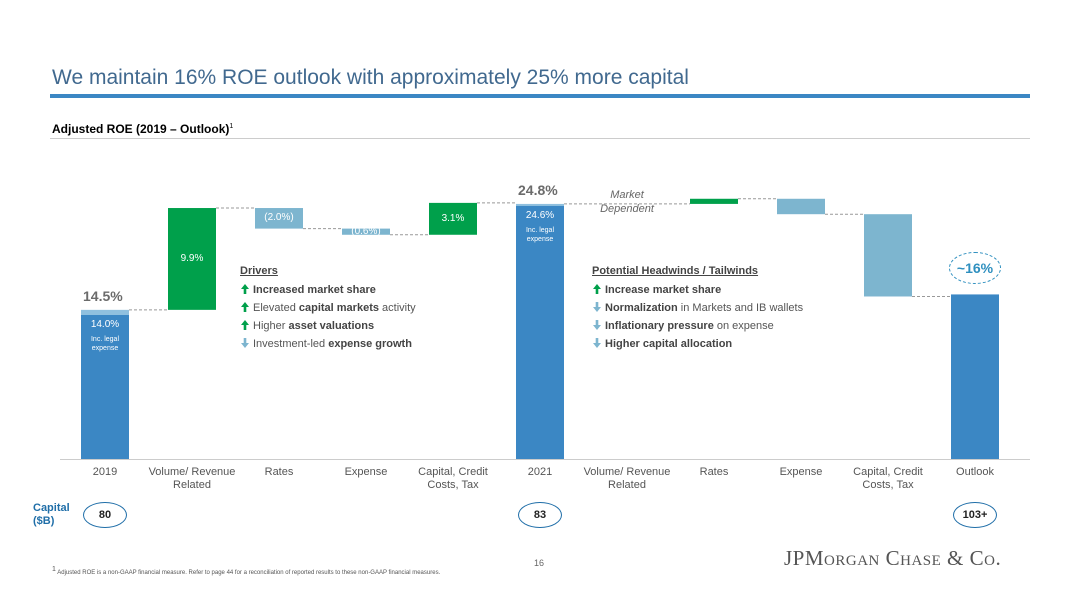 The image size is (1080, 608). I want to click on item-text: Investment-led, so click(291, 344).